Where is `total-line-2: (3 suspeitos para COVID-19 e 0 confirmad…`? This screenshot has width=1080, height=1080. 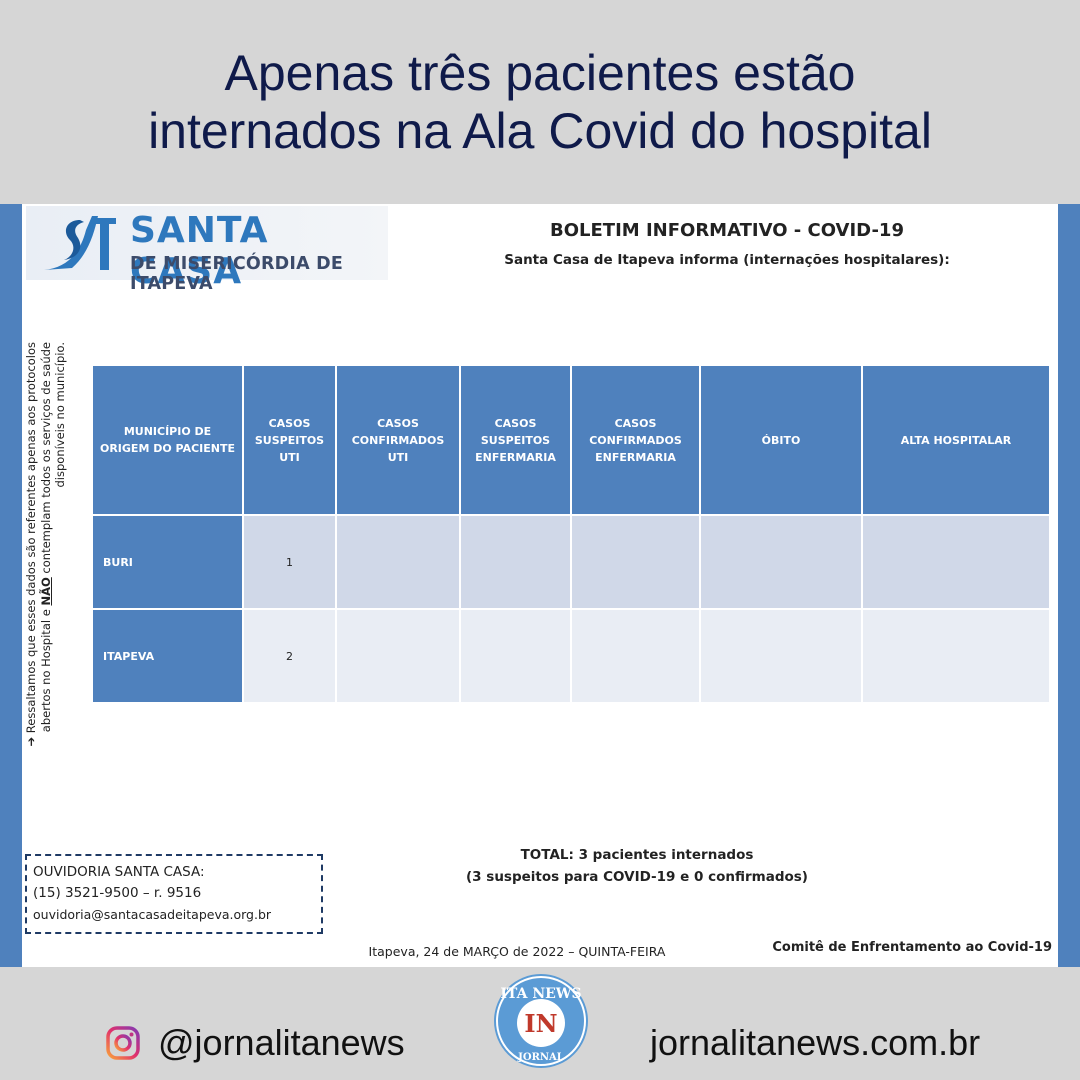
total-line-2: (3 suspeitos para COVID-19 e 0 confirmad… is located at coordinates (637, 877).